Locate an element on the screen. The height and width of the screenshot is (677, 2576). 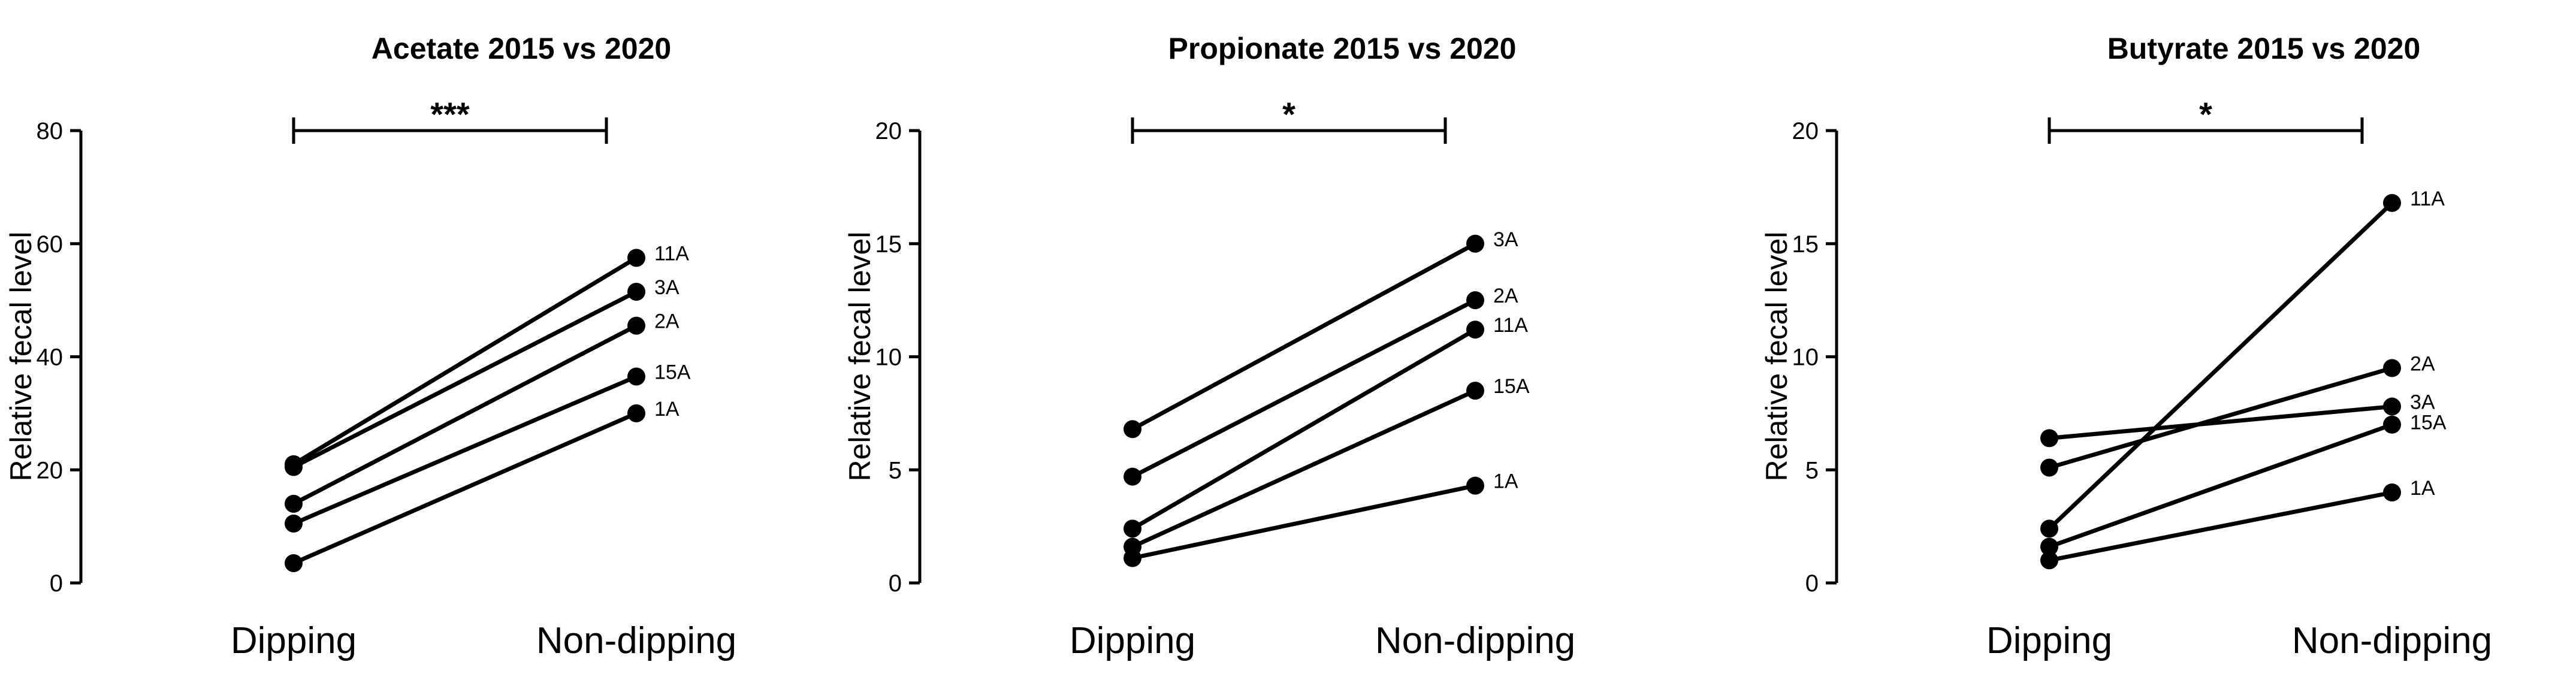
y-tick-label: 80 is located at coordinates (51, 131).